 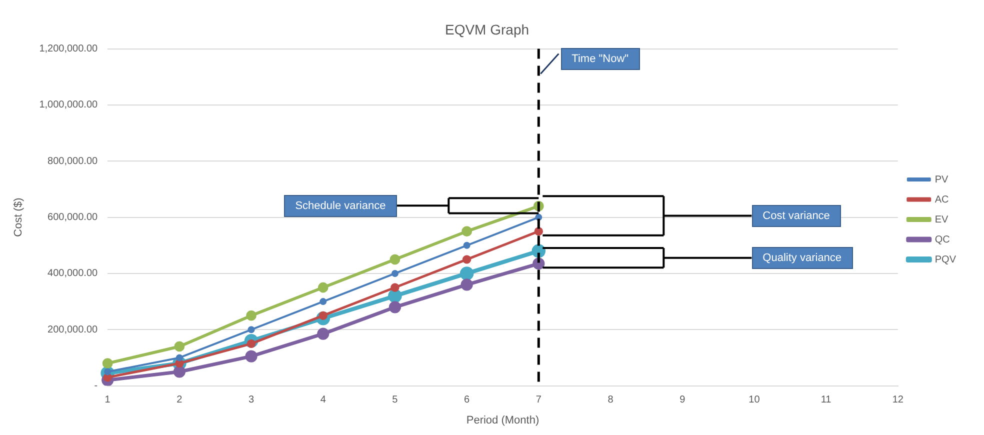 What do you see at coordinates (611, 400) in the screenshot?
I see `x-tick-label: 8` at bounding box center [611, 400].